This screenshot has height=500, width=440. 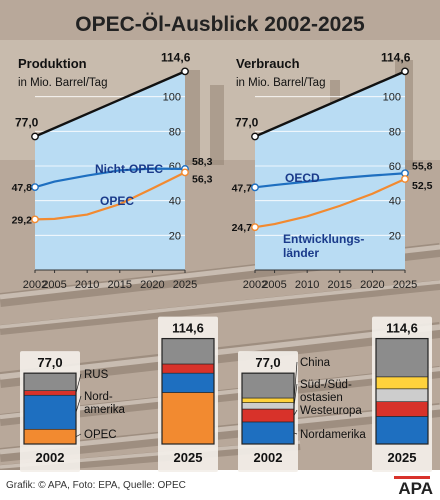 I want to click on stacked-bar-group-1: 77,0 2002 114,6 2025 RUS Nord-amerika OPEC, so click(x=119, y=394).